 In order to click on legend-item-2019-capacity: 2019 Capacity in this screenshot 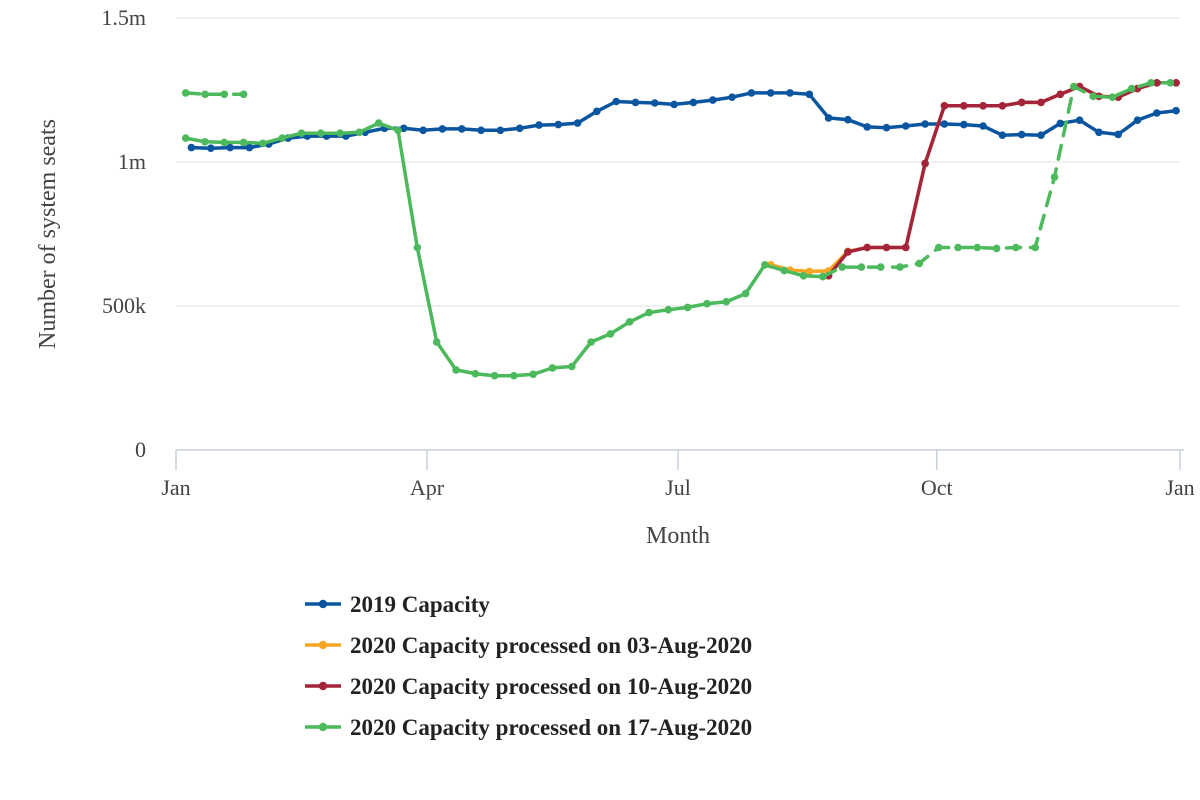, I will do `click(397, 604)`.